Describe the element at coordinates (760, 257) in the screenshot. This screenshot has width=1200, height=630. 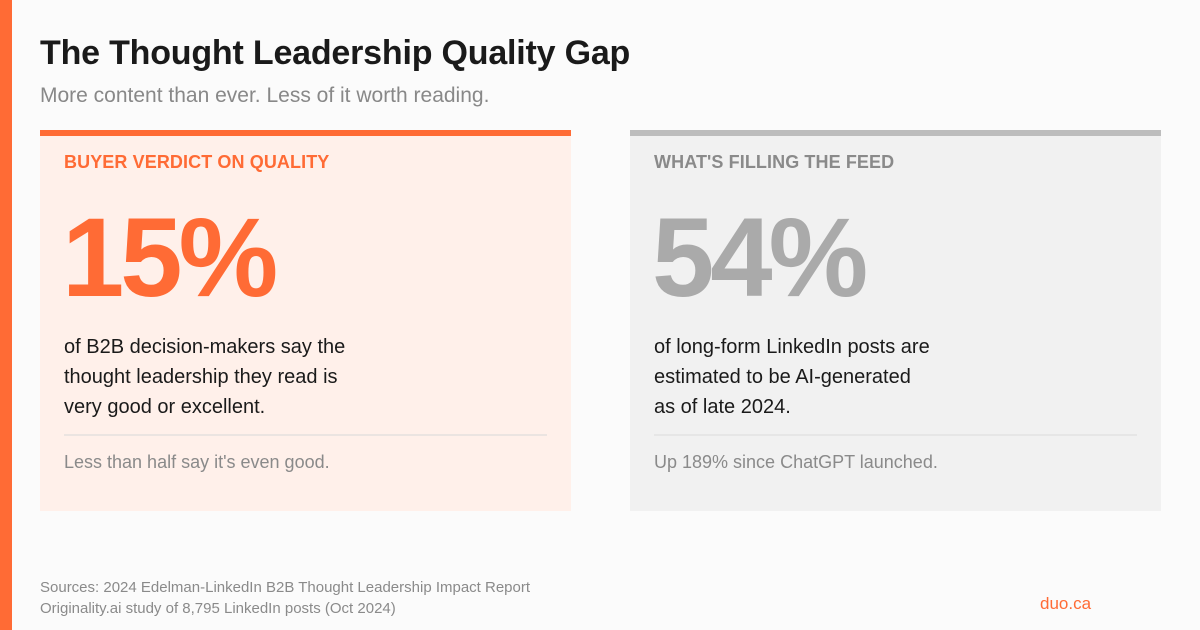
I see `card-stat: 54%` at that location.